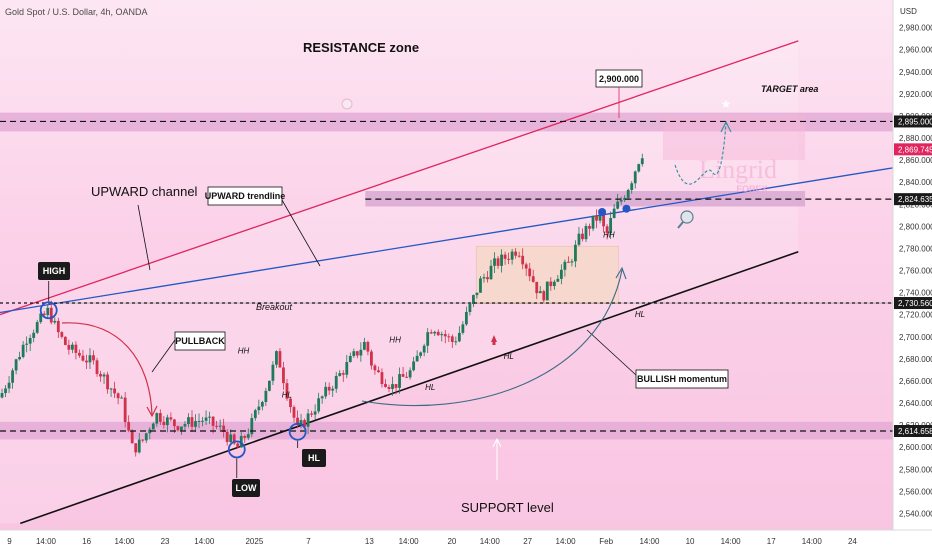 The width and height of the screenshot is (932, 550). I want to click on price-axis-panel, so click(912, 275).